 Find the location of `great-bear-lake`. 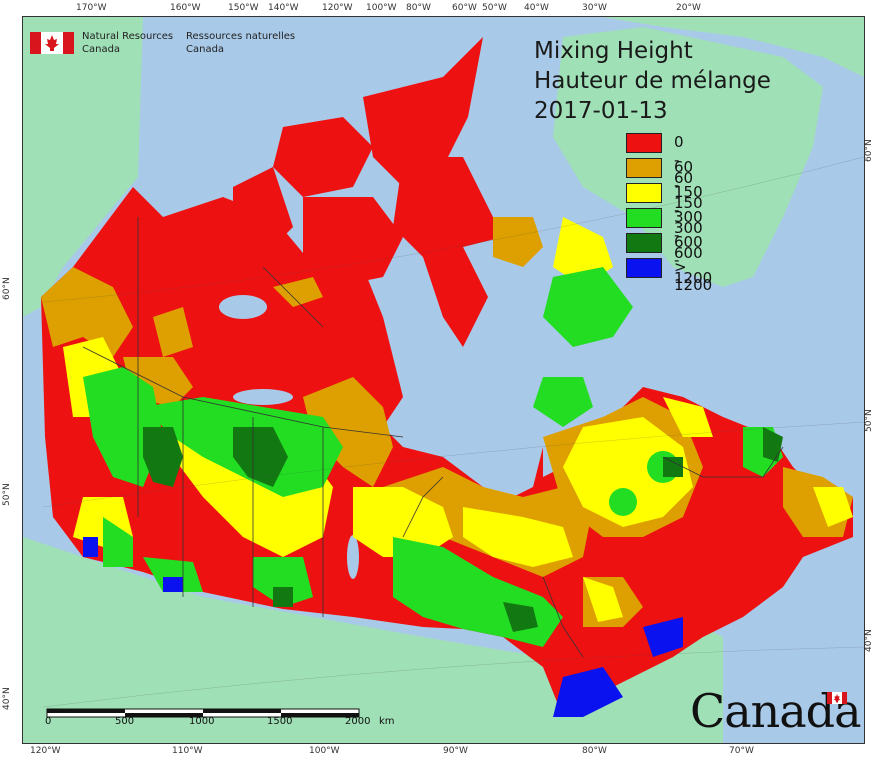

great-bear-lake is located at coordinates (243, 307).